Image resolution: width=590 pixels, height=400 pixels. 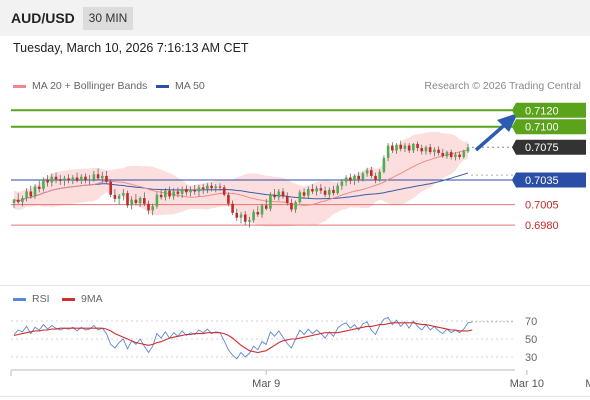 What do you see at coordinates (542, 226) in the screenshot?
I see `price-tag-label-5: 0.6980` at bounding box center [542, 226].